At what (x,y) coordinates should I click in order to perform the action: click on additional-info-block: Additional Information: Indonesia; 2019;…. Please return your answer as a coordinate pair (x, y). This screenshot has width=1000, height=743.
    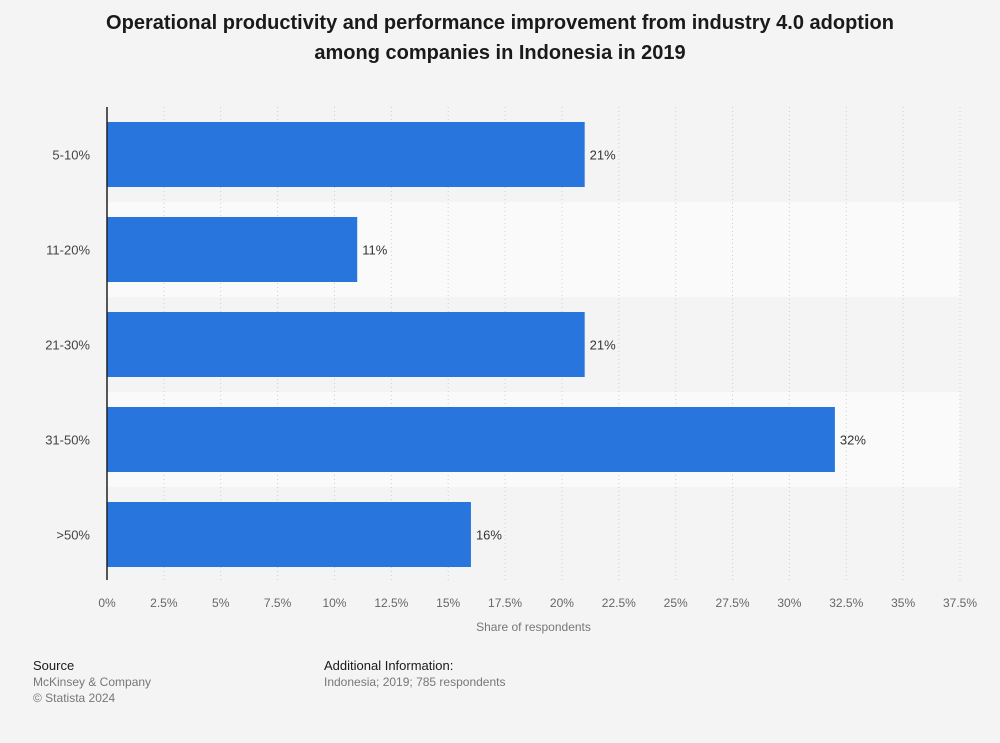
    Looking at the image, I should click on (414, 674).